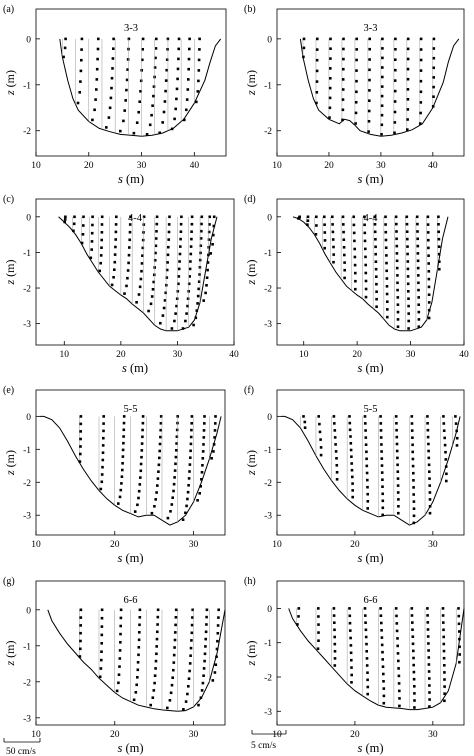  Describe the element at coordinates (114, 665) in the screenshot. I see `panel-g: (g) 6-6 0 -1 -2 -310 20 30 s (m) z (m)` at that location.